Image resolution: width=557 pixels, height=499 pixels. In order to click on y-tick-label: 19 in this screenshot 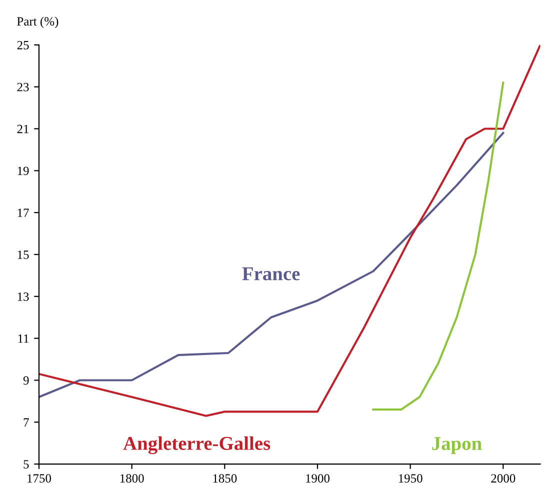, I will do `click(23, 171)`.